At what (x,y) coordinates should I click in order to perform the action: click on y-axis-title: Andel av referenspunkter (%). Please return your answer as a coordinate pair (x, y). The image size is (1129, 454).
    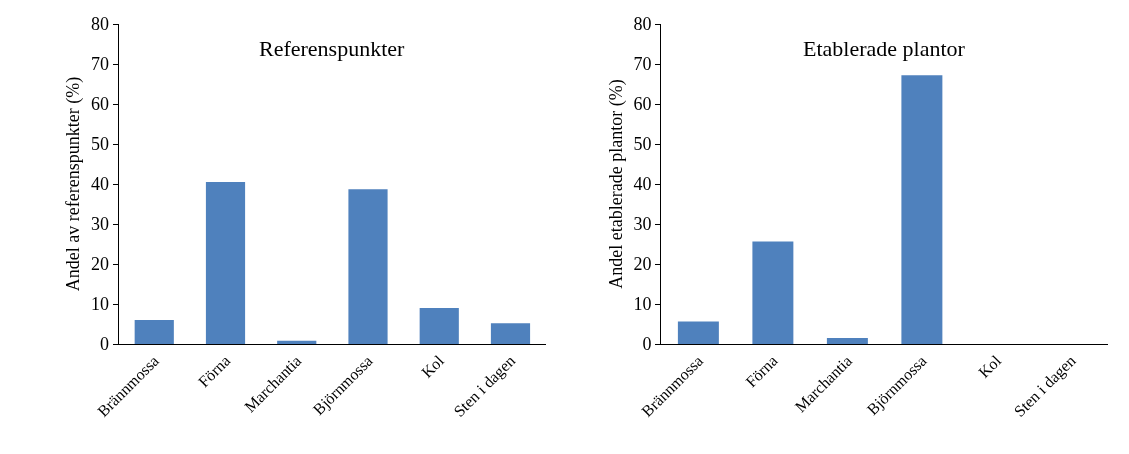
    Looking at the image, I should click on (74, 184).